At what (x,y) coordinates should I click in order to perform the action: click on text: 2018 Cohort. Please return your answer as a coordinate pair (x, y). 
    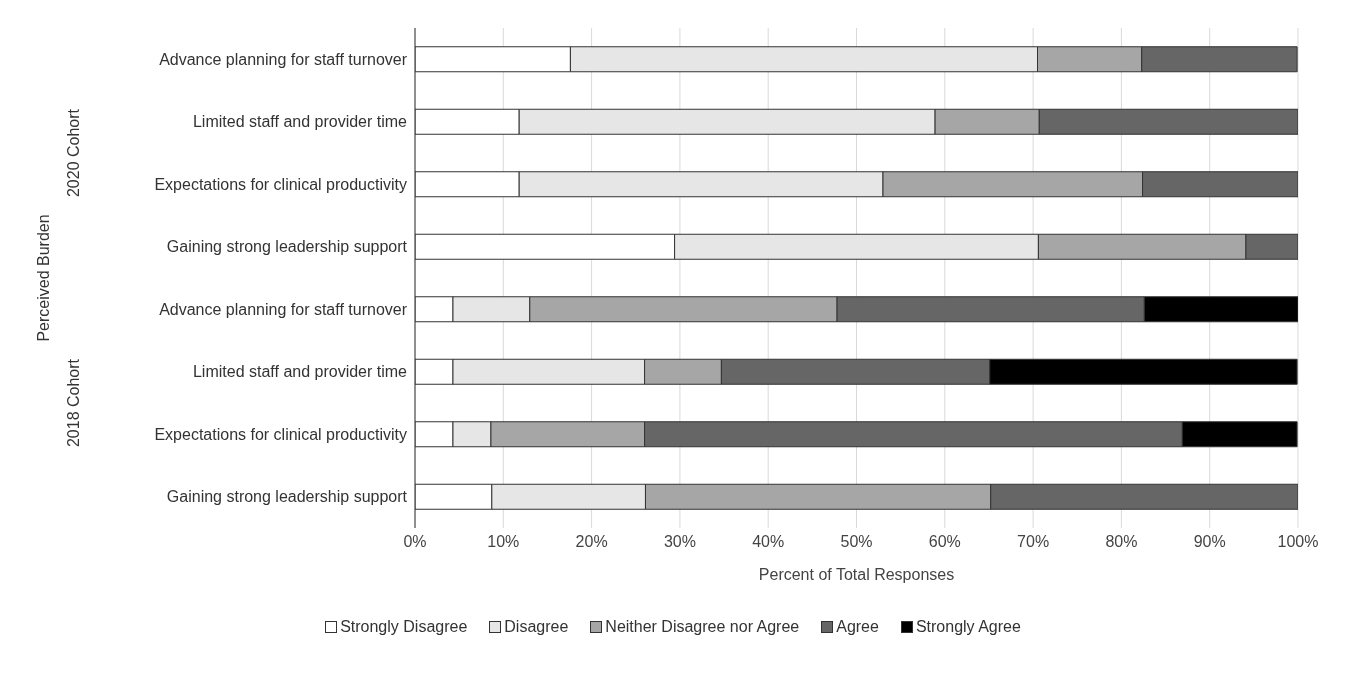
    Looking at the image, I should click on (74, 403).